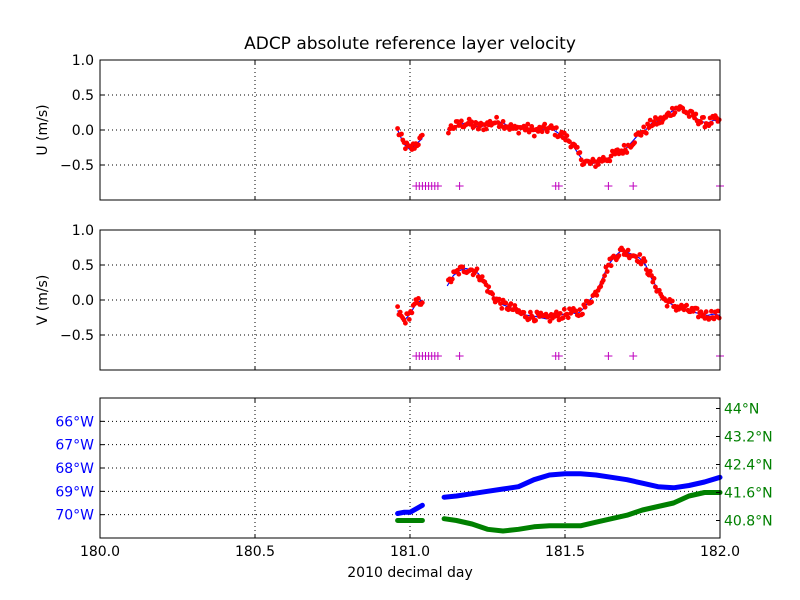 The image size is (800, 600). Describe the element at coordinates (720, 552) in the screenshot. I see `x-tick-label: 182.0` at that location.